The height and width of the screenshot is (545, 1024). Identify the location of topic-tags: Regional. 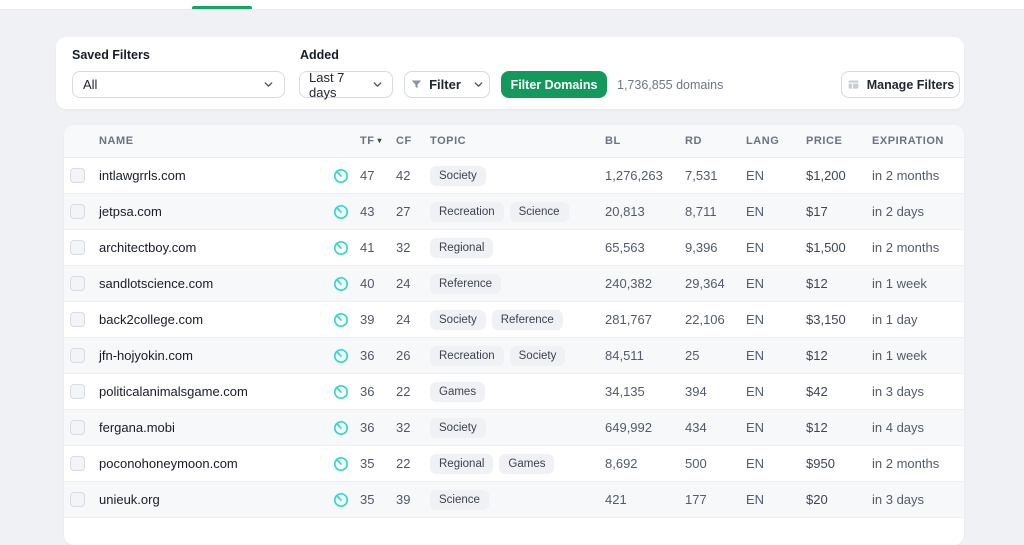
(517, 247).